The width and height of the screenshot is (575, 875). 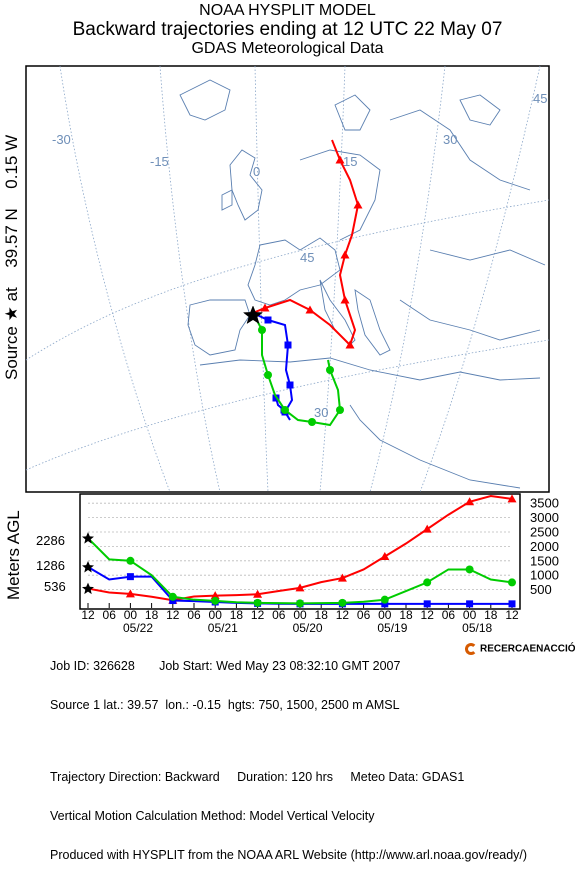 I want to click on date-label: 05/18, so click(x=477, y=628).